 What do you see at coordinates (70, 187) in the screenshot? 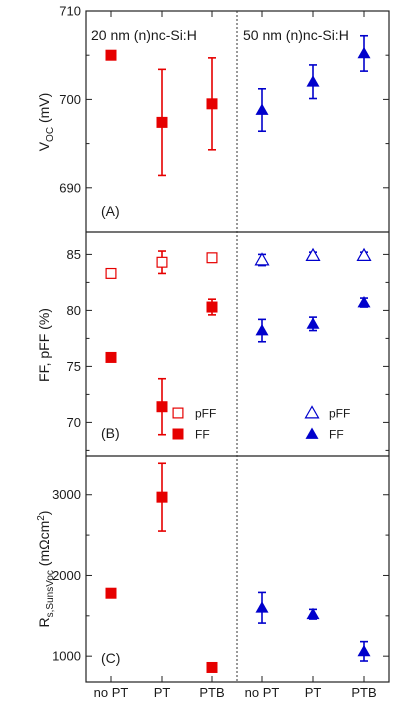
I see `y-tick-label-a-0: 690` at bounding box center [70, 187].